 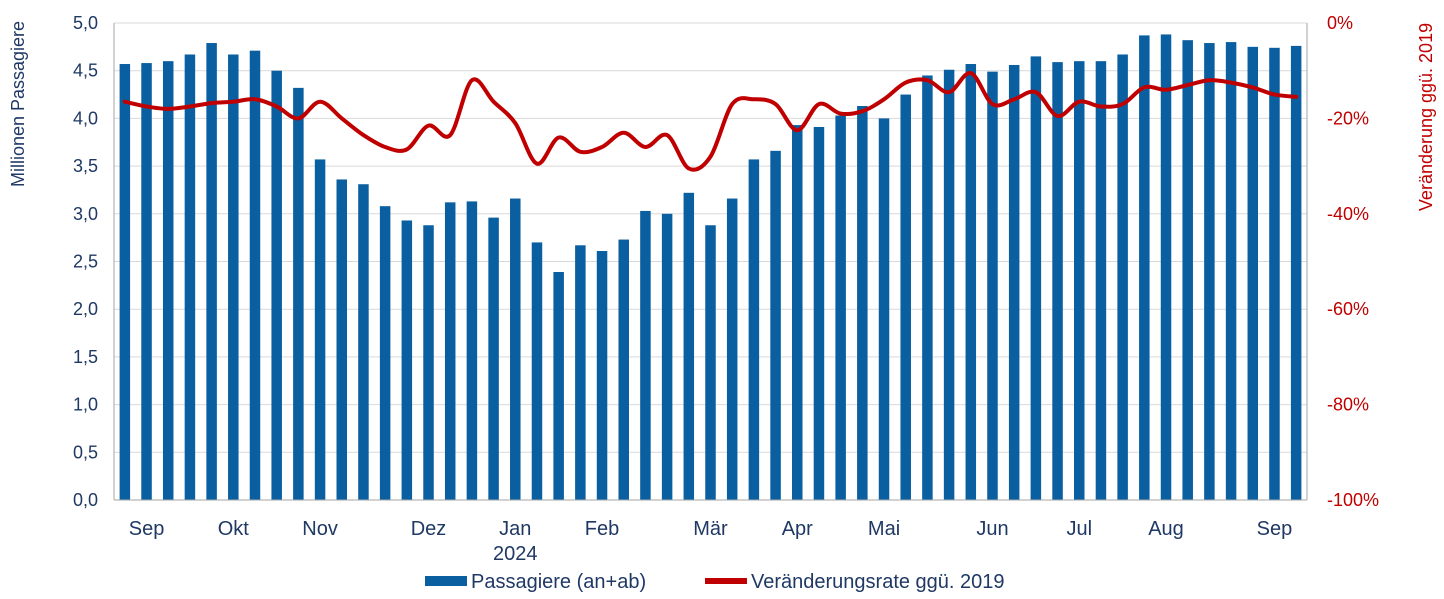 I want to click on x-tick-sublabel: 2024, so click(x=515, y=554).